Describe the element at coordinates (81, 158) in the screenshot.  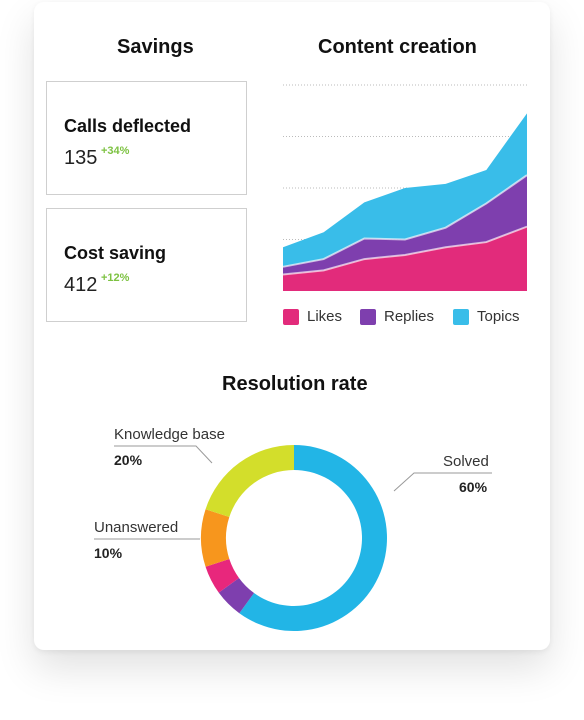
I see `kpi-value: 135` at that location.